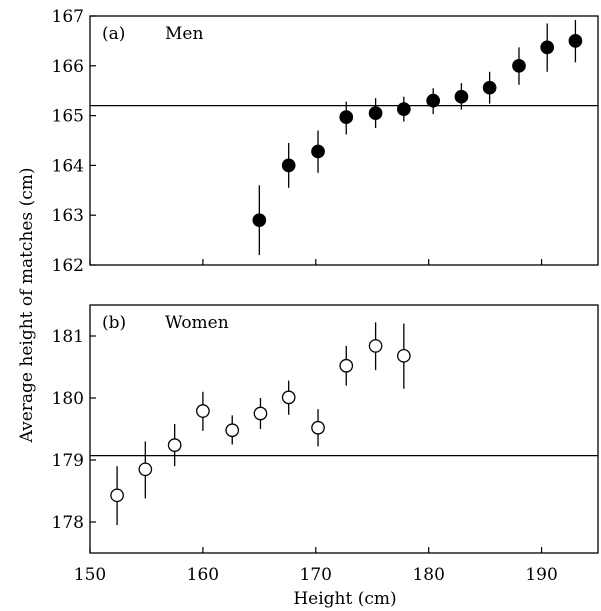 The height and width of the screenshot is (611, 601). Describe the element at coordinates (68, 67) in the screenshot. I see `y-tick-label: 166` at that location.